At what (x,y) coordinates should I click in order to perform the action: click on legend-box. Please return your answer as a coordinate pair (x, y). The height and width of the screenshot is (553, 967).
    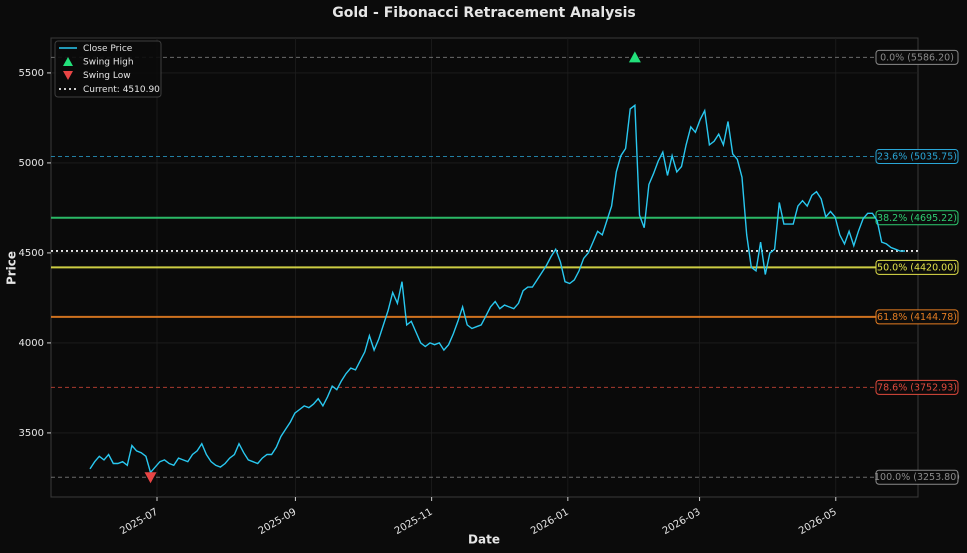
    Looking at the image, I should click on (108, 69).